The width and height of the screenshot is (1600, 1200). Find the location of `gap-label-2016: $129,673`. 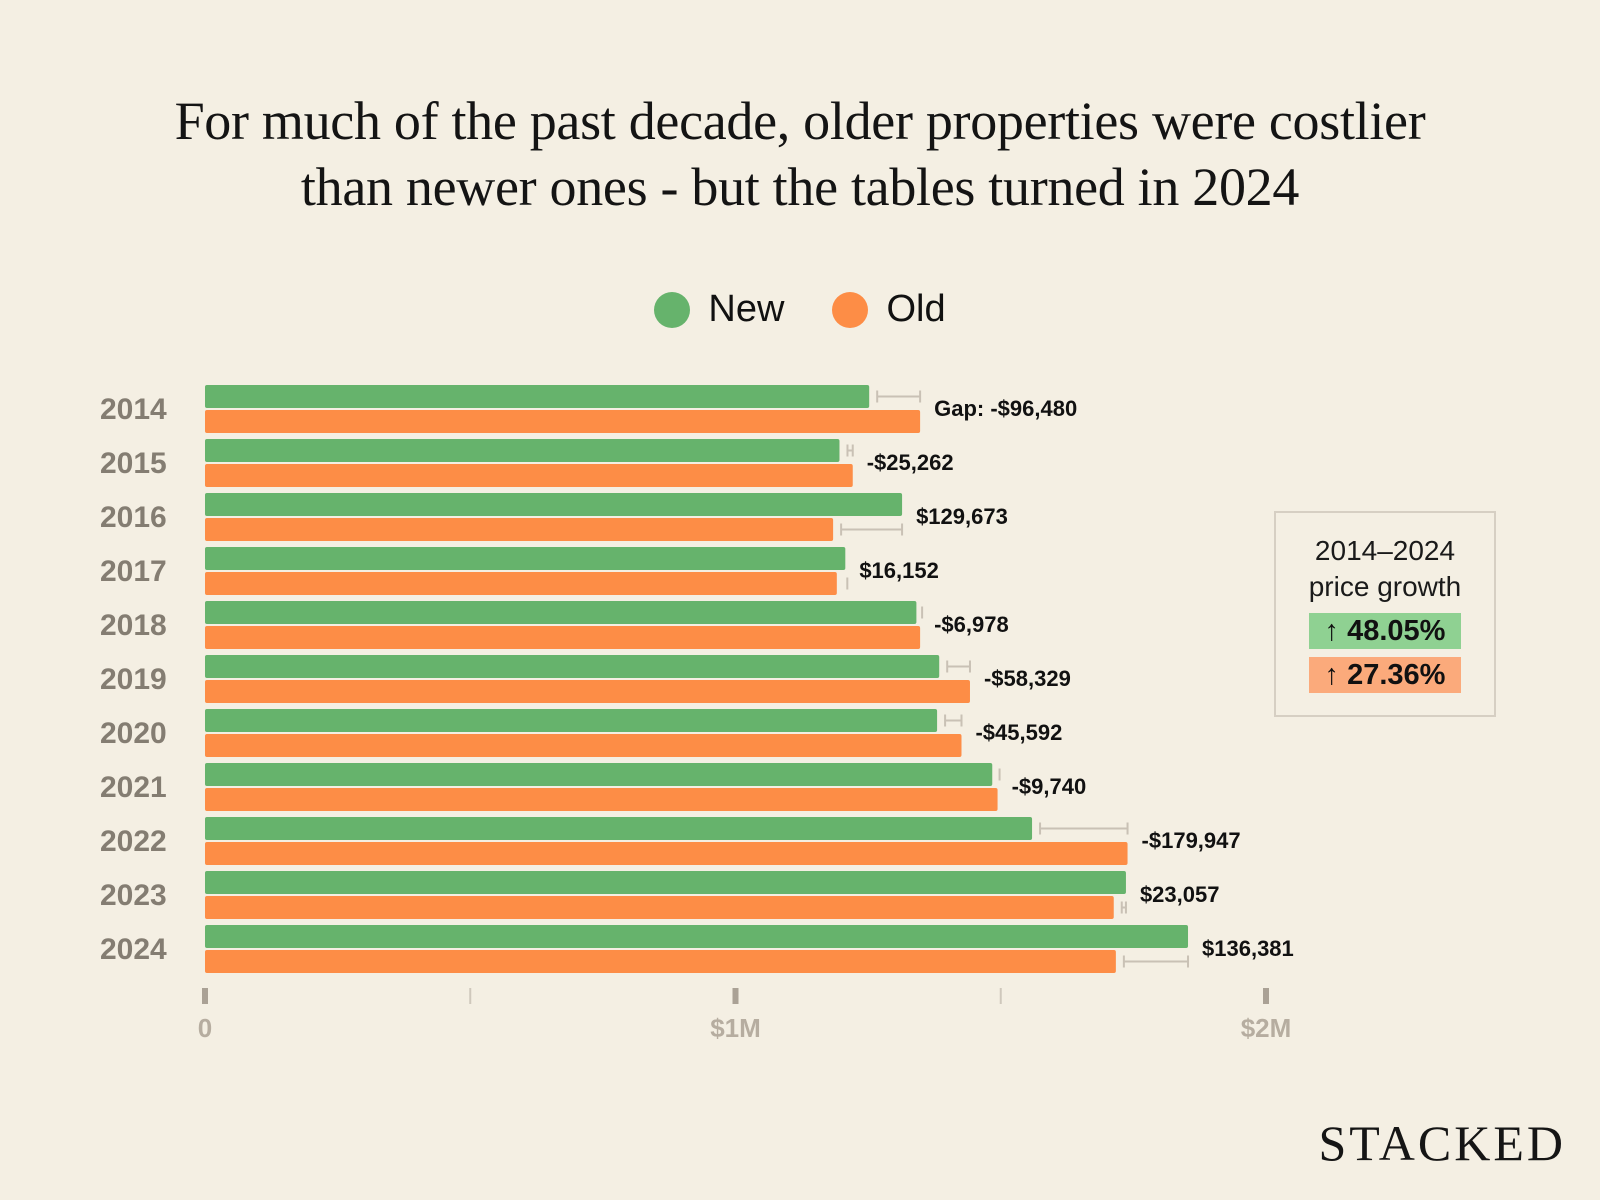

gap-label-2016: $129,673 is located at coordinates (962, 516).